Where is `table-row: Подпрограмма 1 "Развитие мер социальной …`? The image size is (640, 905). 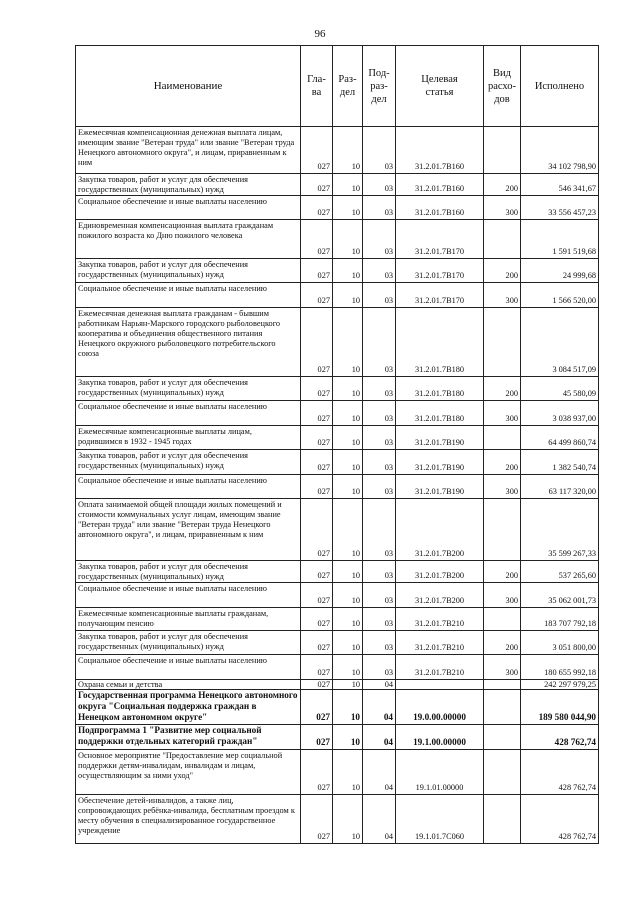
table-row: Подпрограмма 1 "Развитие мер социальной … is located at coordinates (337, 737).